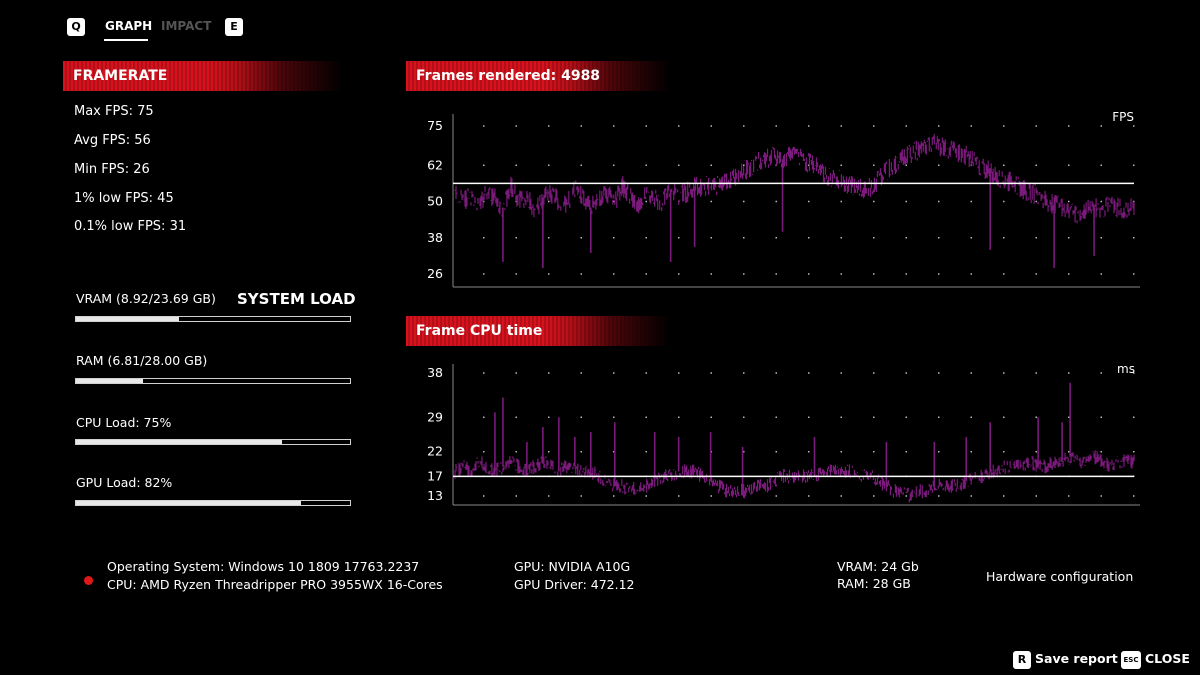 The width and height of the screenshot is (1200, 675). What do you see at coordinates (213, 503) in the screenshot?
I see `gpu-load-bar` at bounding box center [213, 503].